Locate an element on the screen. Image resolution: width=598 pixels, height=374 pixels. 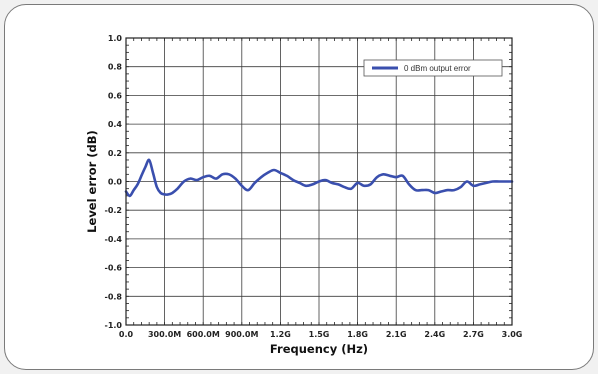
legend-box is located at coordinates (433, 68).